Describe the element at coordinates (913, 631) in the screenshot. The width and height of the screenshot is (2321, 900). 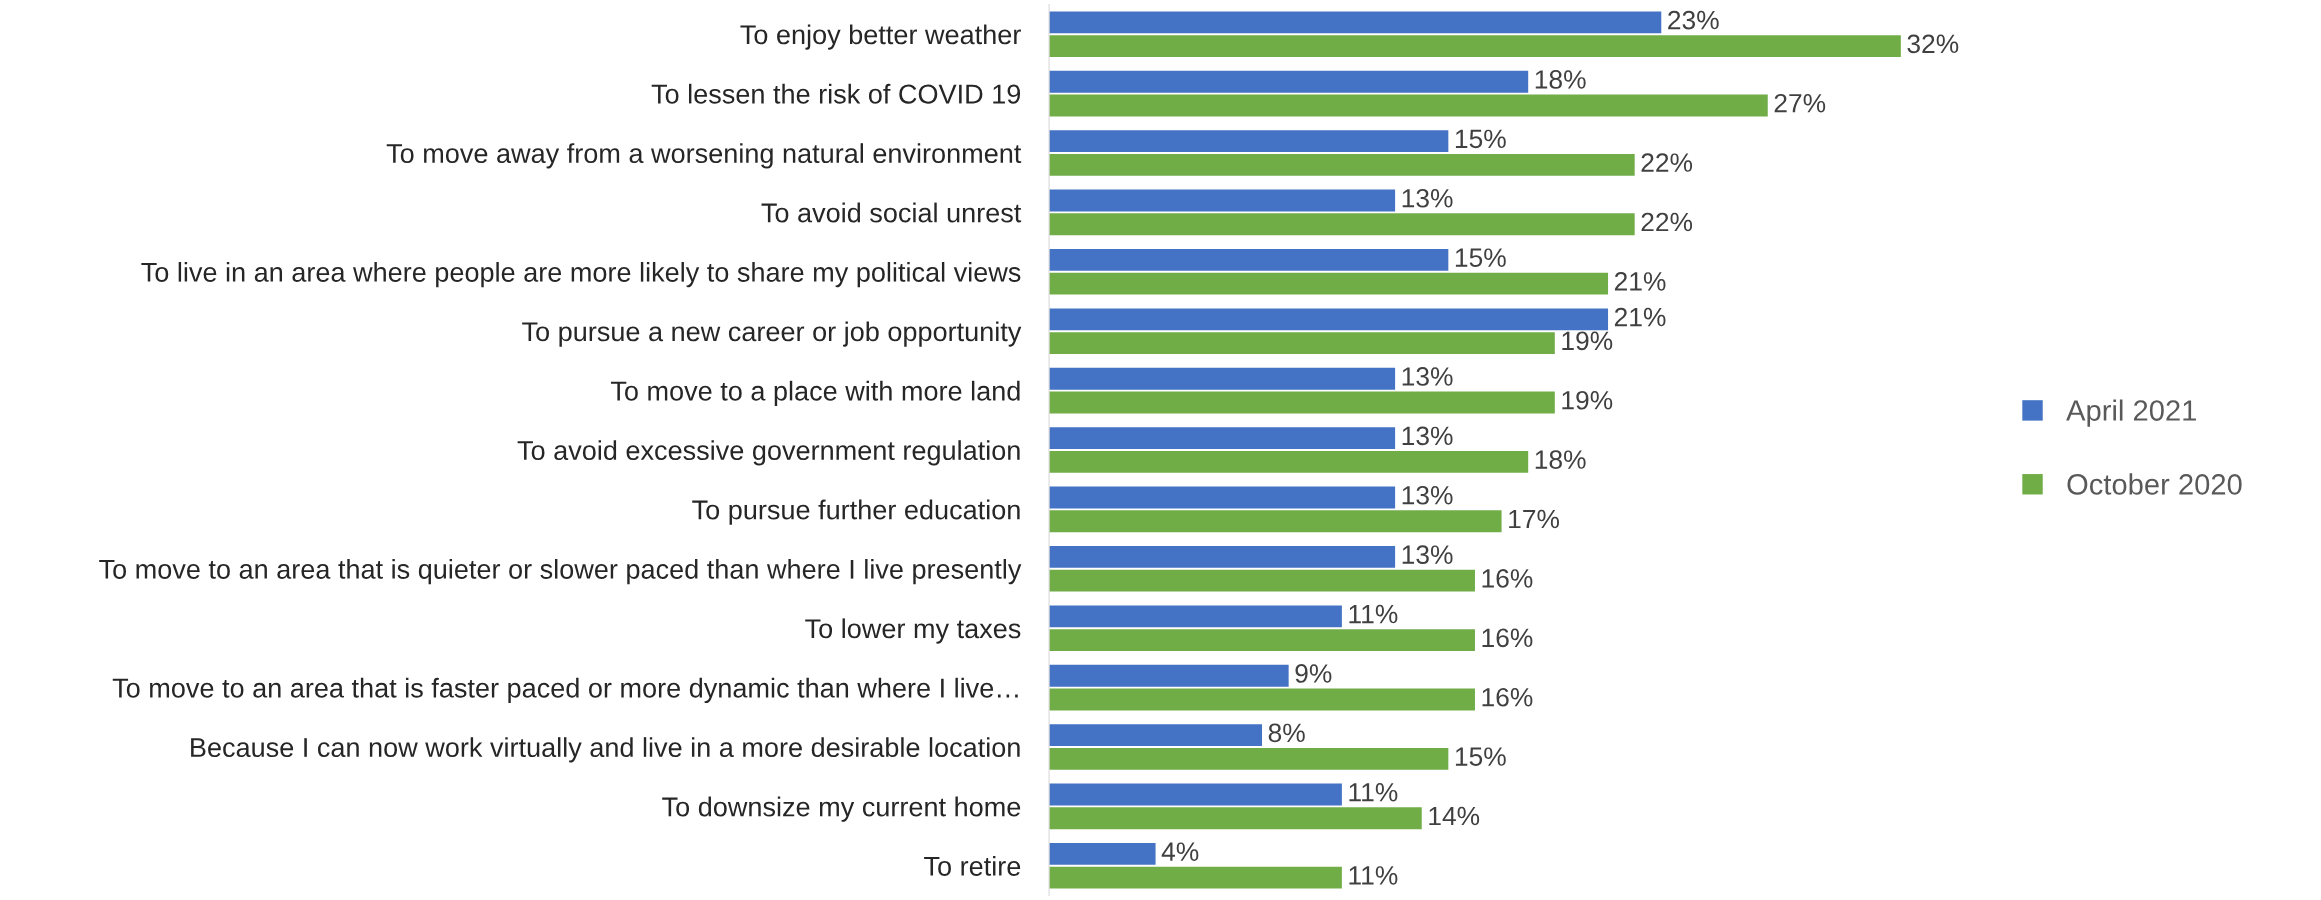
I see `y-tick-label: To lower my taxes` at that location.